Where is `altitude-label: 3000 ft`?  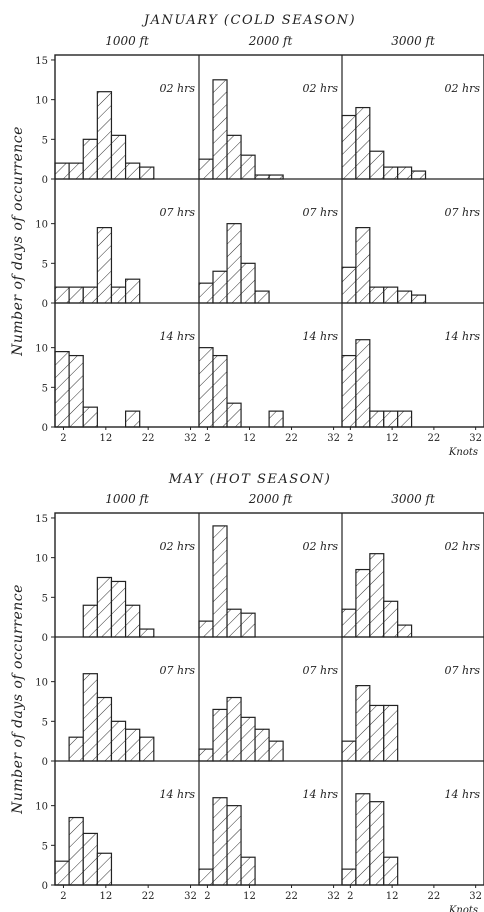 altitude-label: 3000 ft is located at coordinates (413, 499).